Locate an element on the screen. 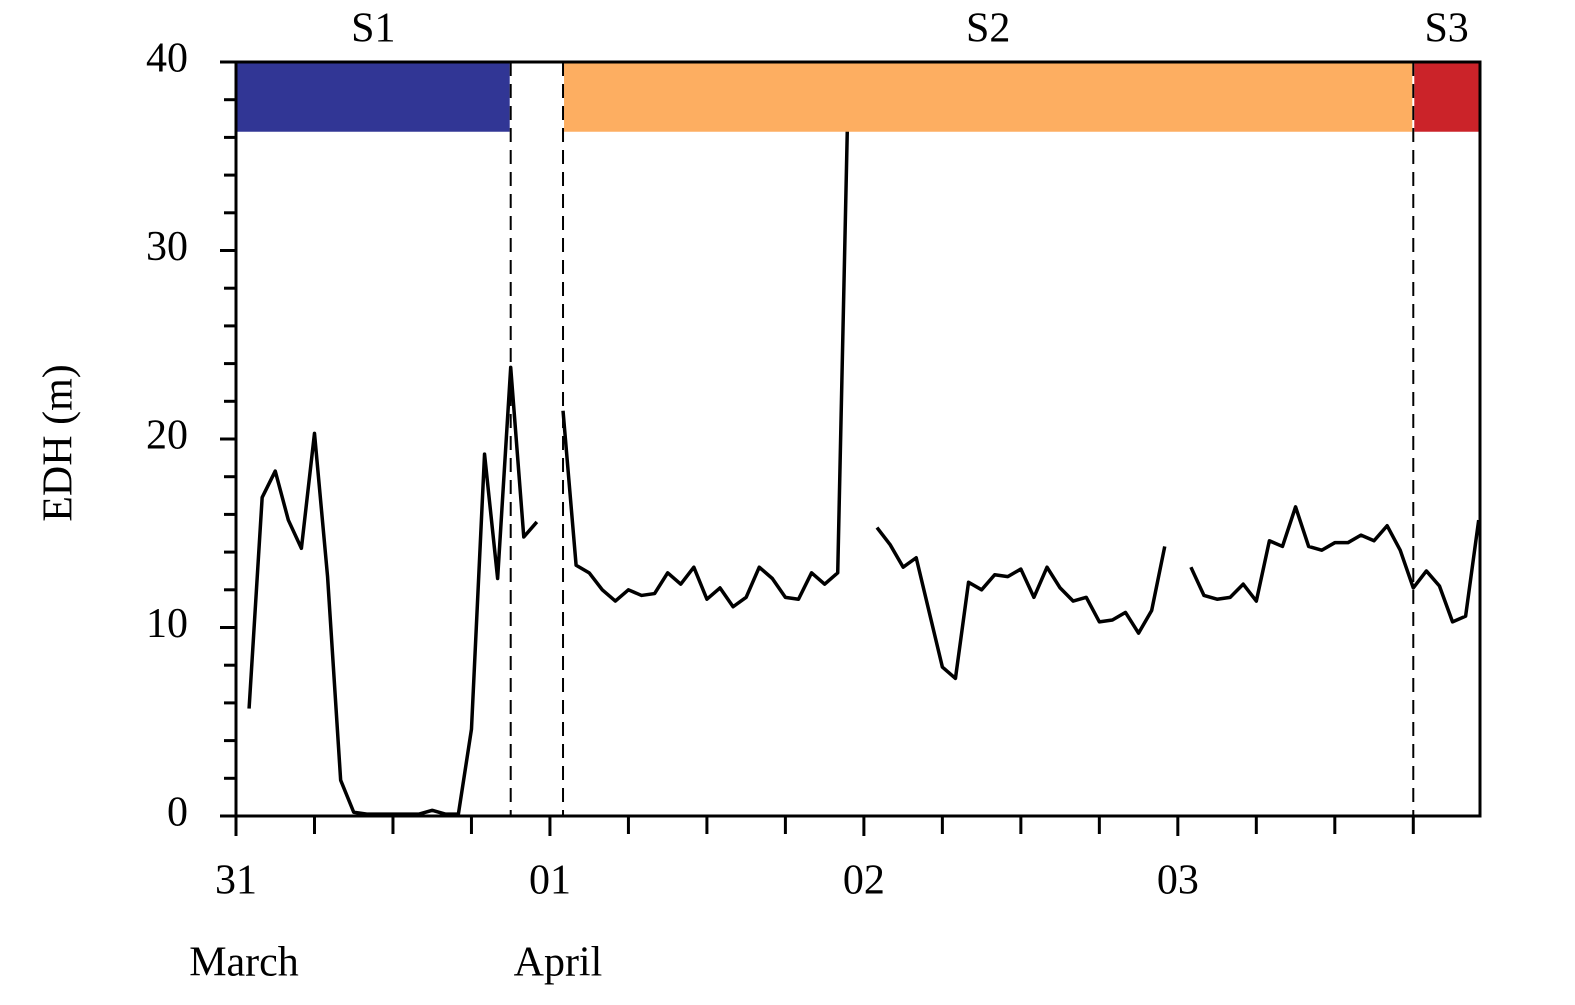  month-label: April is located at coordinates (558, 963).